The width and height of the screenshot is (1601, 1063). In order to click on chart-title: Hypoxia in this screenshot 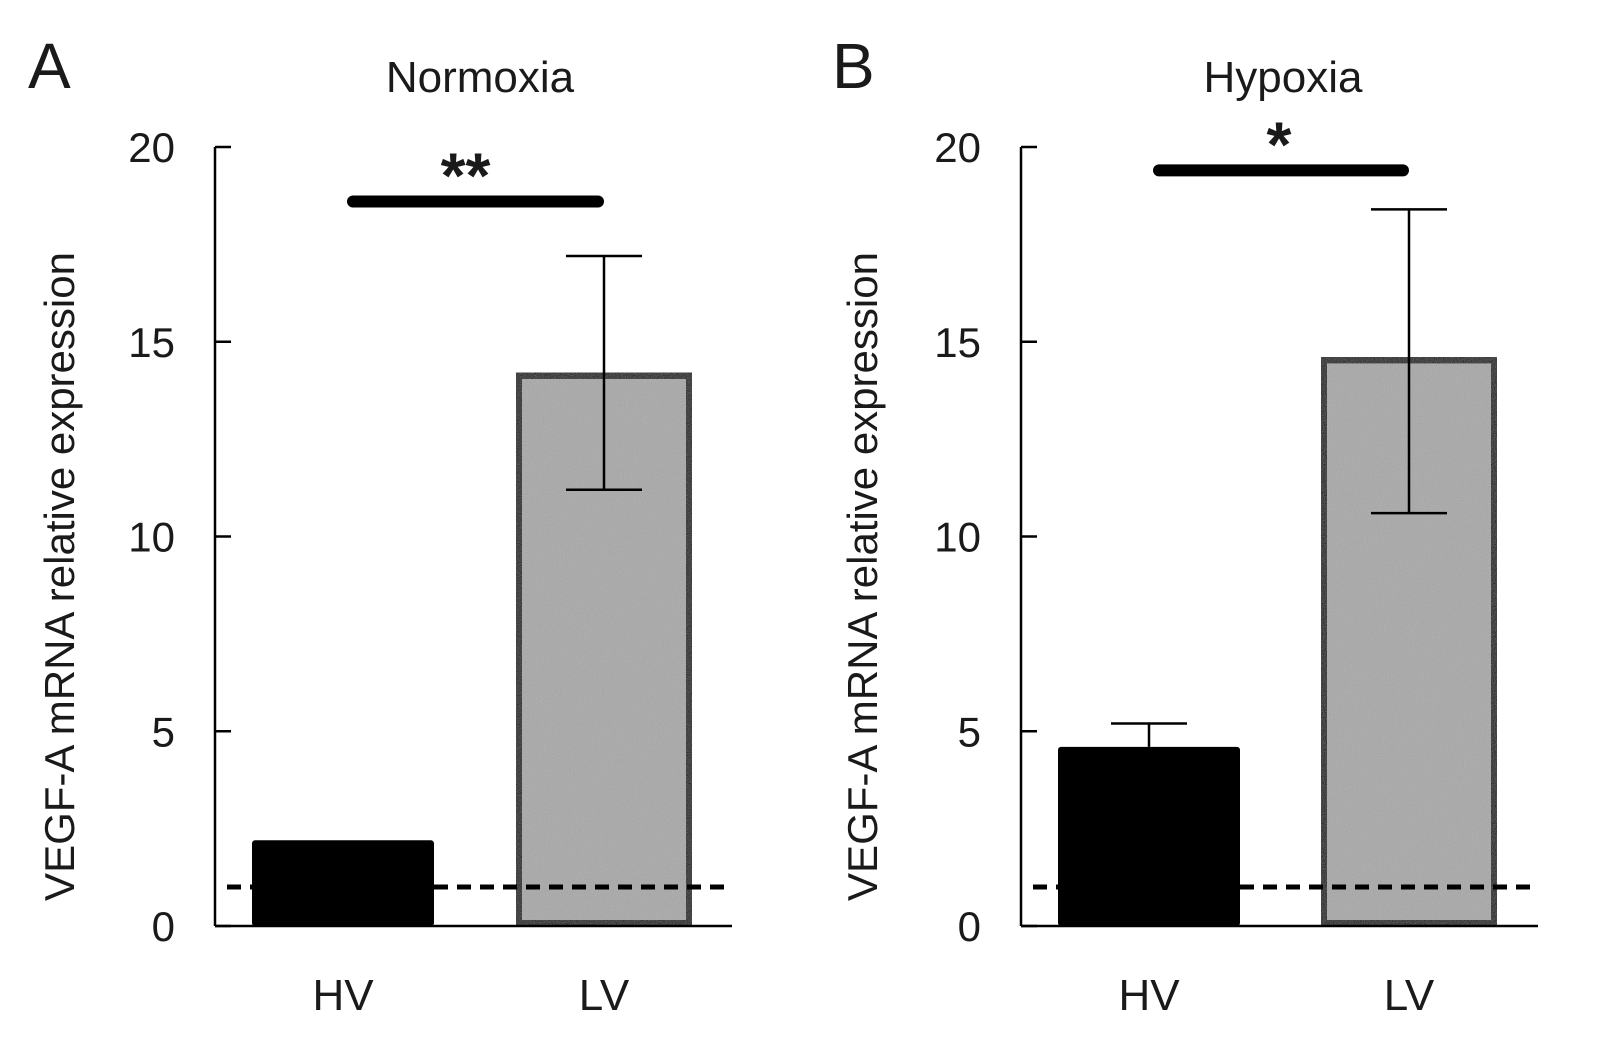, I will do `click(1283, 77)`.